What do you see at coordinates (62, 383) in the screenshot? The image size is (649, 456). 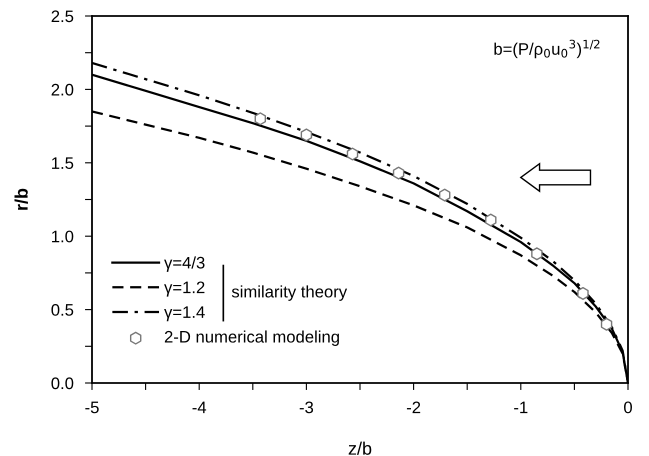 I see `y-tick-label: 0.0` at bounding box center [62, 383].